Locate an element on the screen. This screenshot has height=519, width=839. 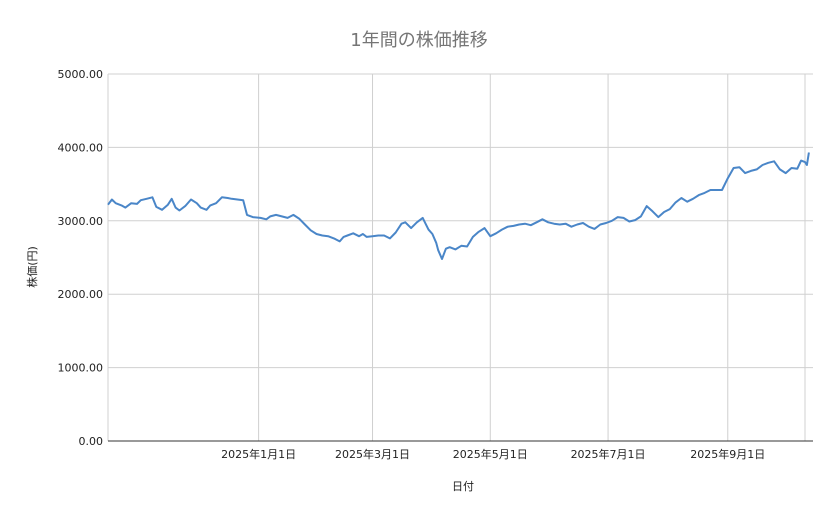
x-tick-label: 2025年3月1日 is located at coordinates (372, 454).